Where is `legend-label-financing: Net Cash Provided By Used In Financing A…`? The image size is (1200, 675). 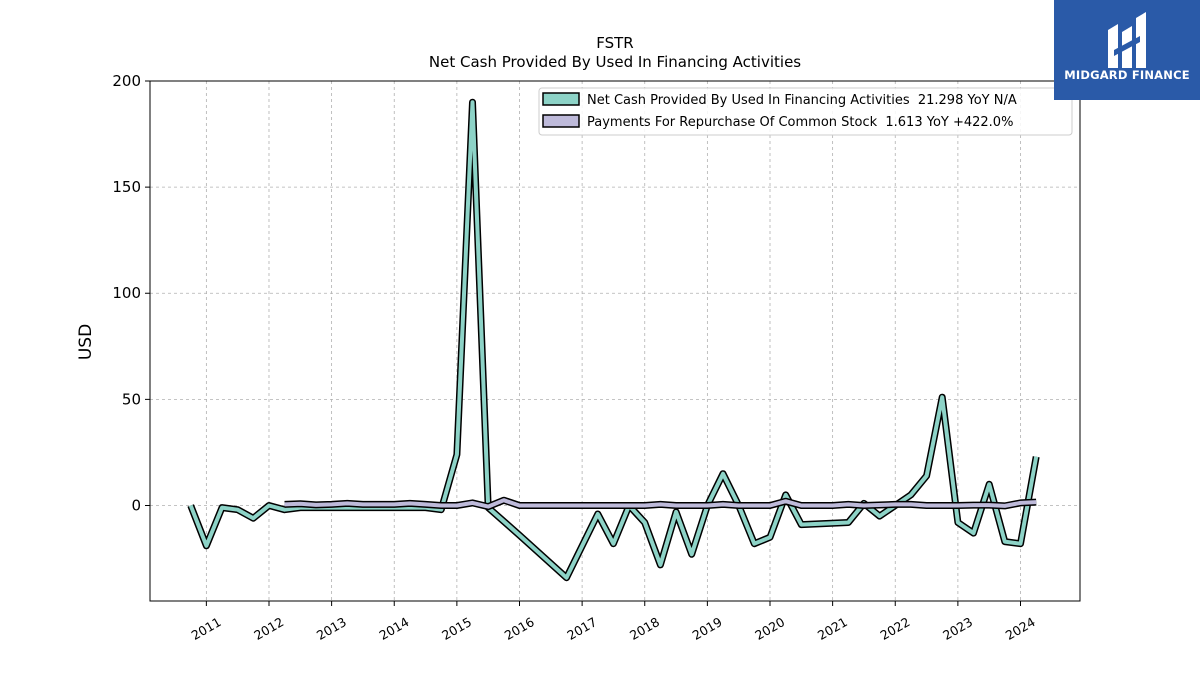
legend-label-financing: Net Cash Provided By Used In Financing A… is located at coordinates (802, 100).